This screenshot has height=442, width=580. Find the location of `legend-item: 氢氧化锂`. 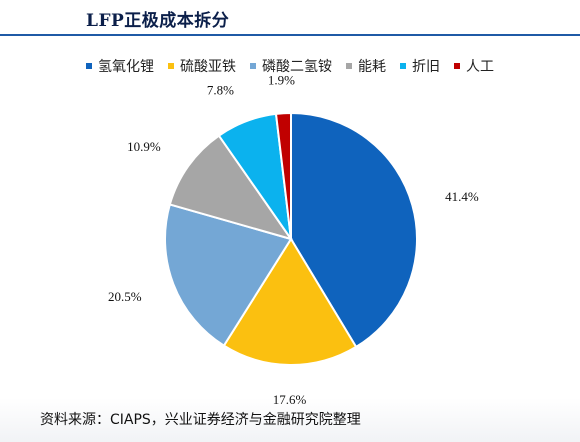

legend-item: 氢氧化锂 is located at coordinates (120, 66).